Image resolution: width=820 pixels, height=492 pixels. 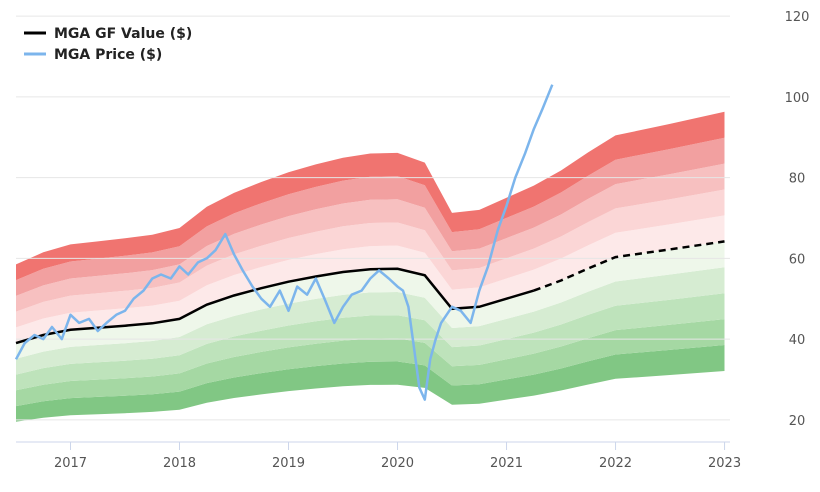 I want to click on y-tick-label: 60, so click(x=797, y=259).